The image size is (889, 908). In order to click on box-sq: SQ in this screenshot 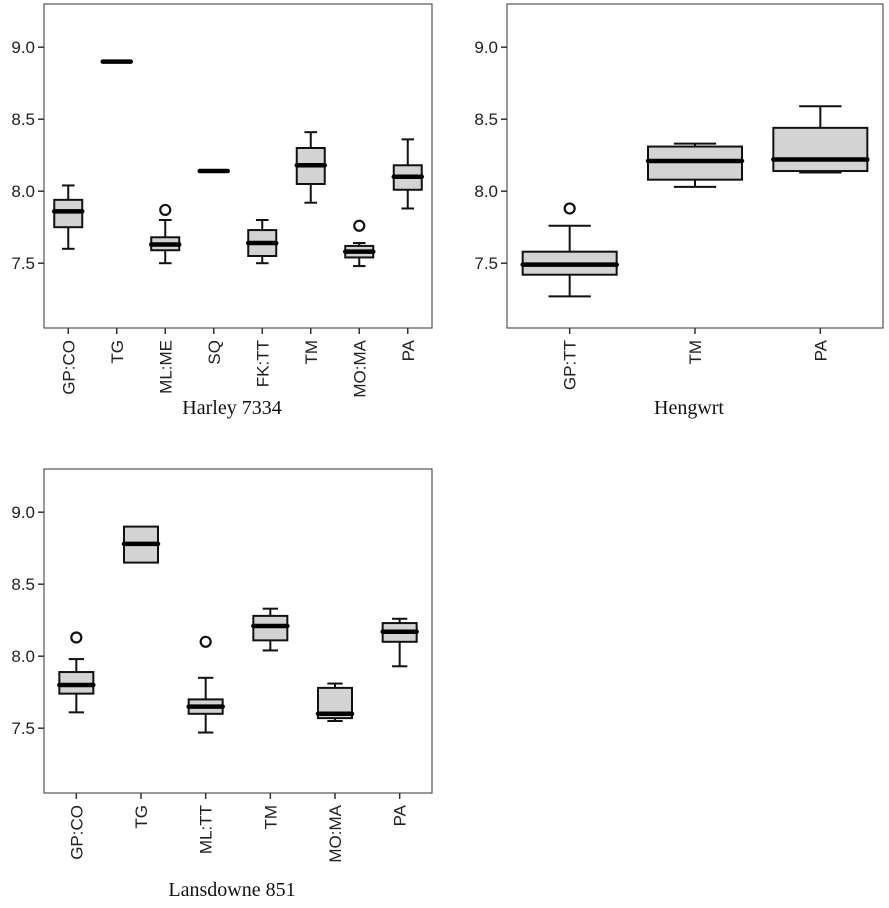, I will do `click(213, 266)`.